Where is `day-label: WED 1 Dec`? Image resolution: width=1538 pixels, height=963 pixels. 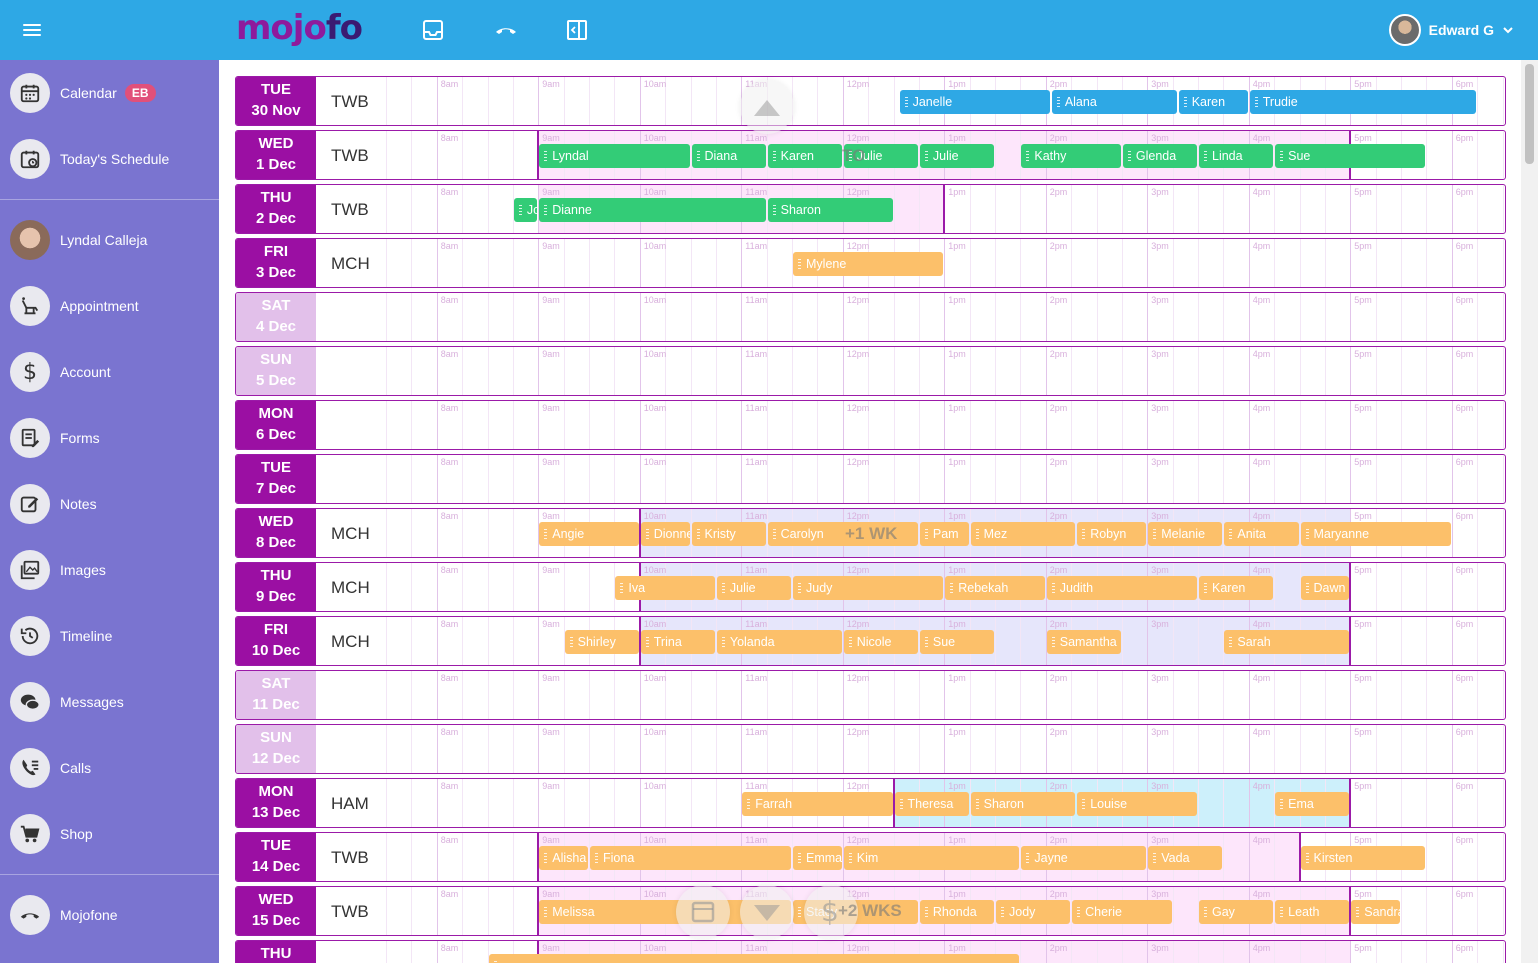
day-label: WED 1 Dec is located at coordinates (276, 155).